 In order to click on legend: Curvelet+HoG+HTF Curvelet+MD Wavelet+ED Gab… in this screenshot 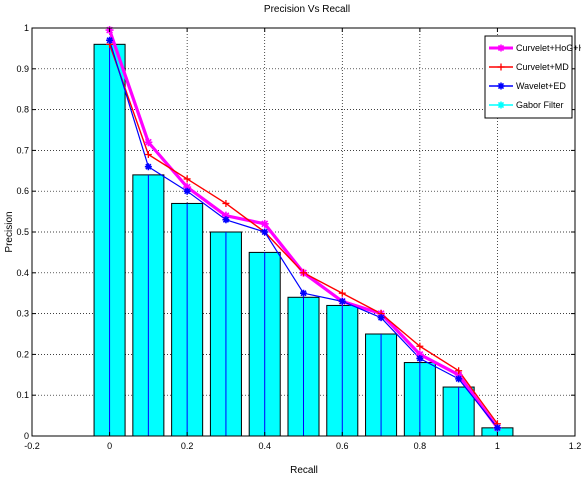, I will do `click(532, 77)`.